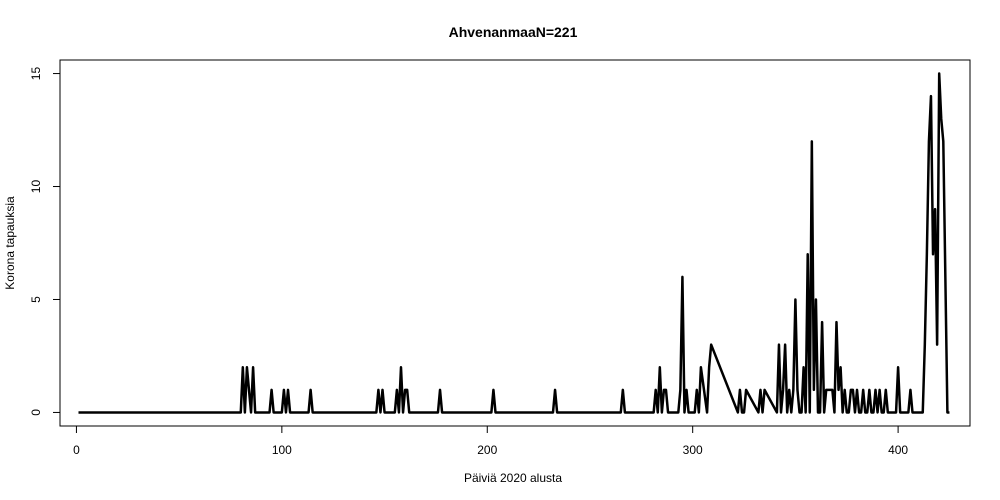  What do you see at coordinates (76, 450) in the screenshot?
I see `x-tick-label: 0` at bounding box center [76, 450].